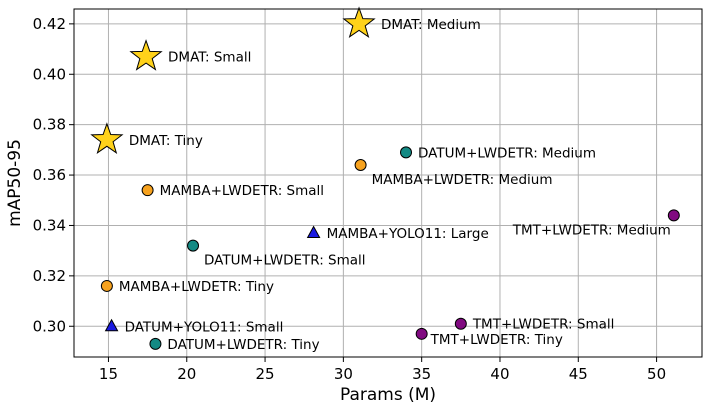 The height and width of the screenshot is (407, 718). Describe the element at coordinates (49, 326) in the screenshot. I see `y-tick-label: 0.30` at that location.